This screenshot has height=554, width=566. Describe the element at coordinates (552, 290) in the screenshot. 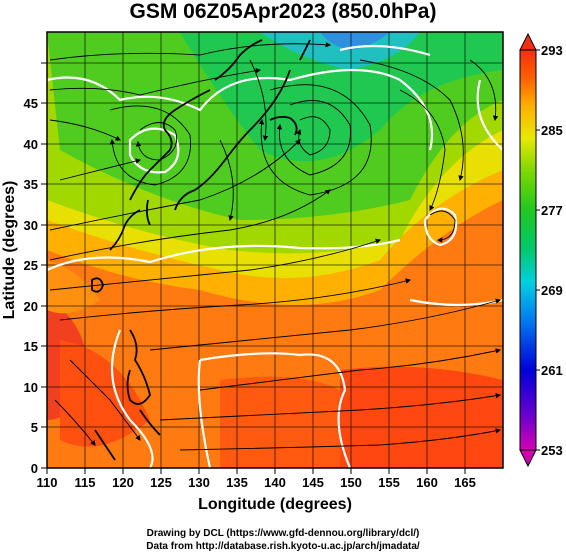

I see `colorbar-label: 269` at that location.